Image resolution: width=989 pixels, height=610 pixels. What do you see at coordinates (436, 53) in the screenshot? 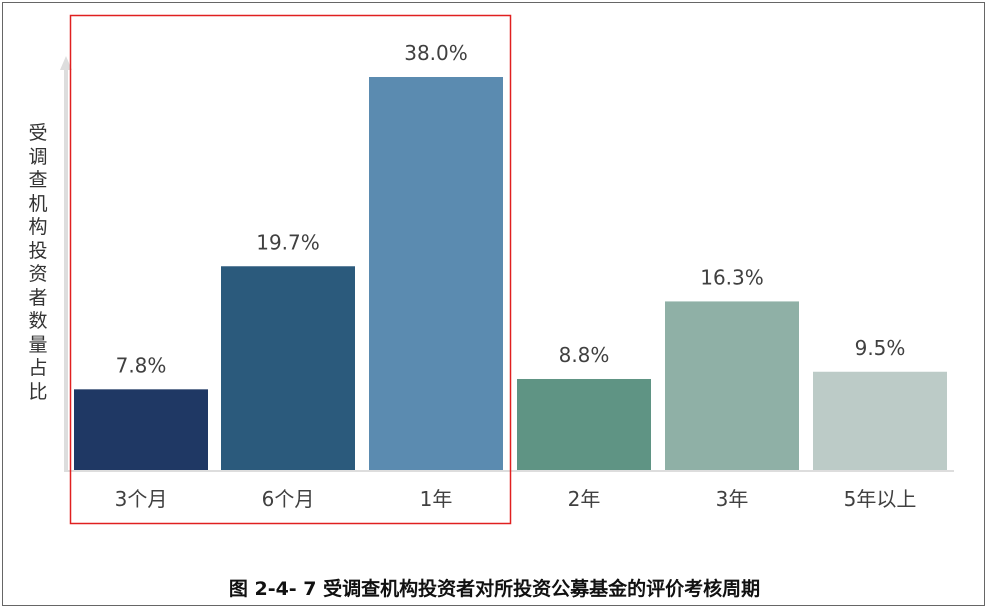
I see `data-label-3: 38.0%` at bounding box center [436, 53].